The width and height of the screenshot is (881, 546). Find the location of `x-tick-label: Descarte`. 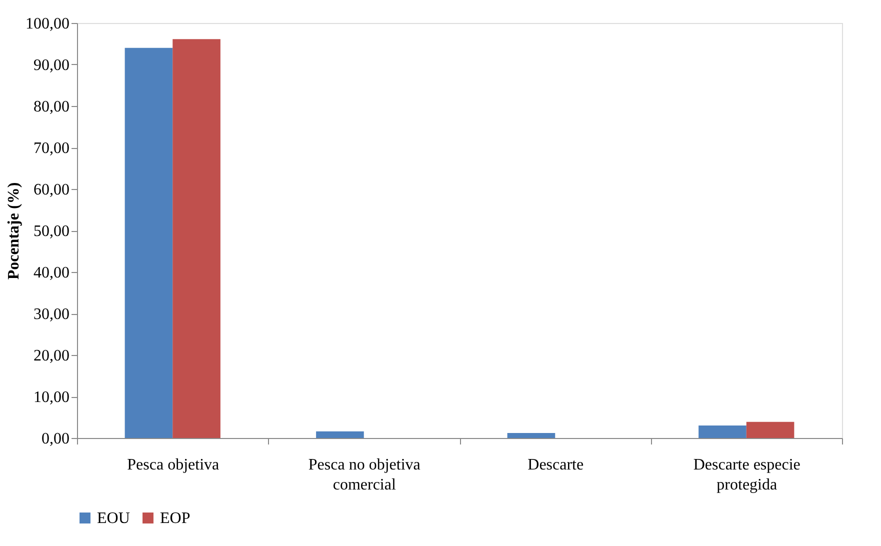

x-tick-label: Descarte is located at coordinates (556, 465).